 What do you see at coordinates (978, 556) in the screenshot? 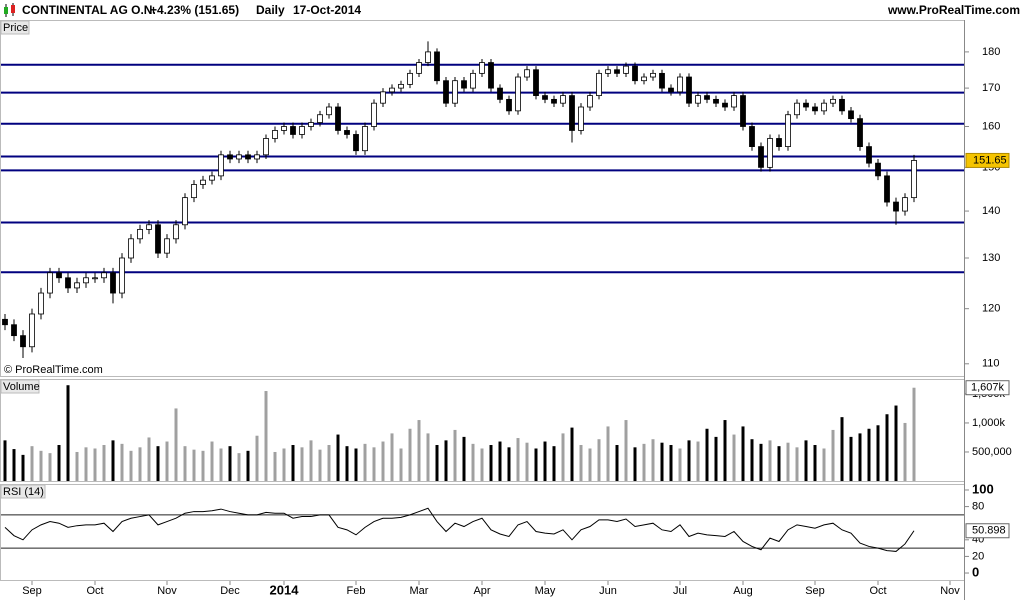
I see `y-tick-label: 20` at bounding box center [978, 556].